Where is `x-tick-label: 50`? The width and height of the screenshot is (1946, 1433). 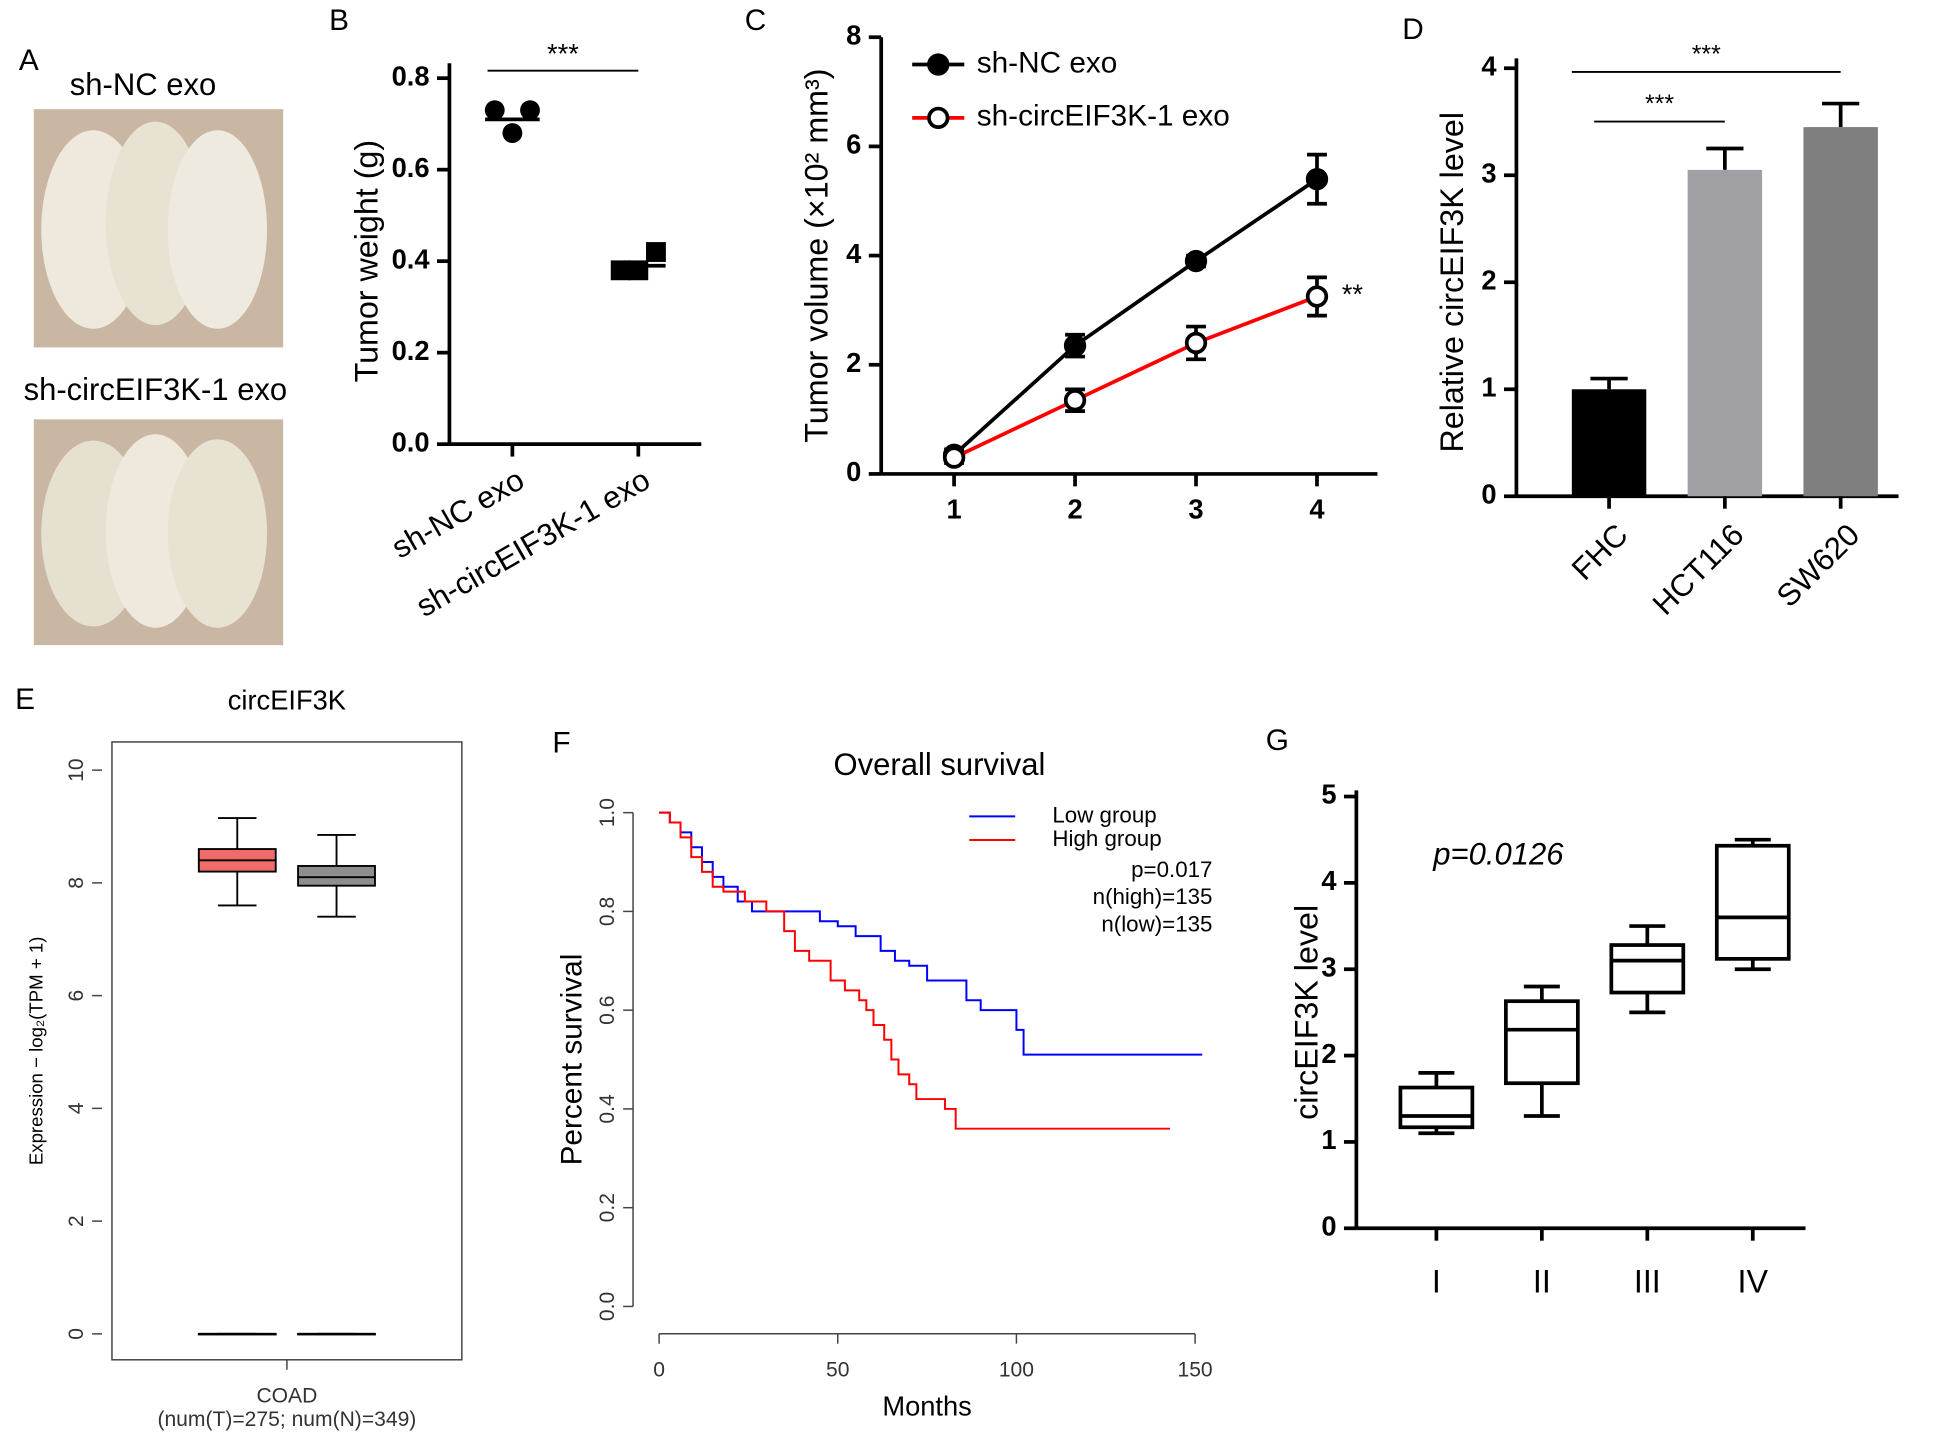
x-tick-label: 50 is located at coordinates (837, 1370).